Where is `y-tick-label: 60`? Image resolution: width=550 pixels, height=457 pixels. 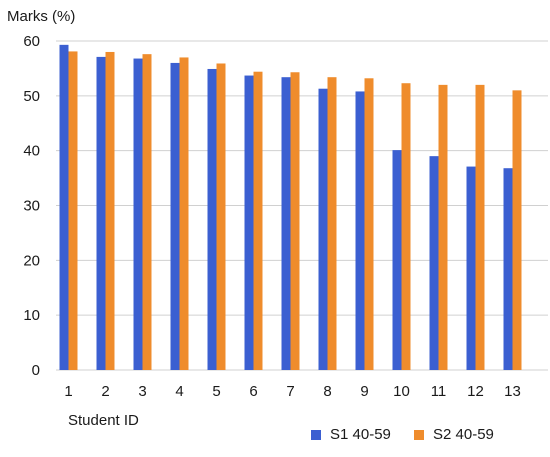
y-tick-label: 60 is located at coordinates (31, 41).